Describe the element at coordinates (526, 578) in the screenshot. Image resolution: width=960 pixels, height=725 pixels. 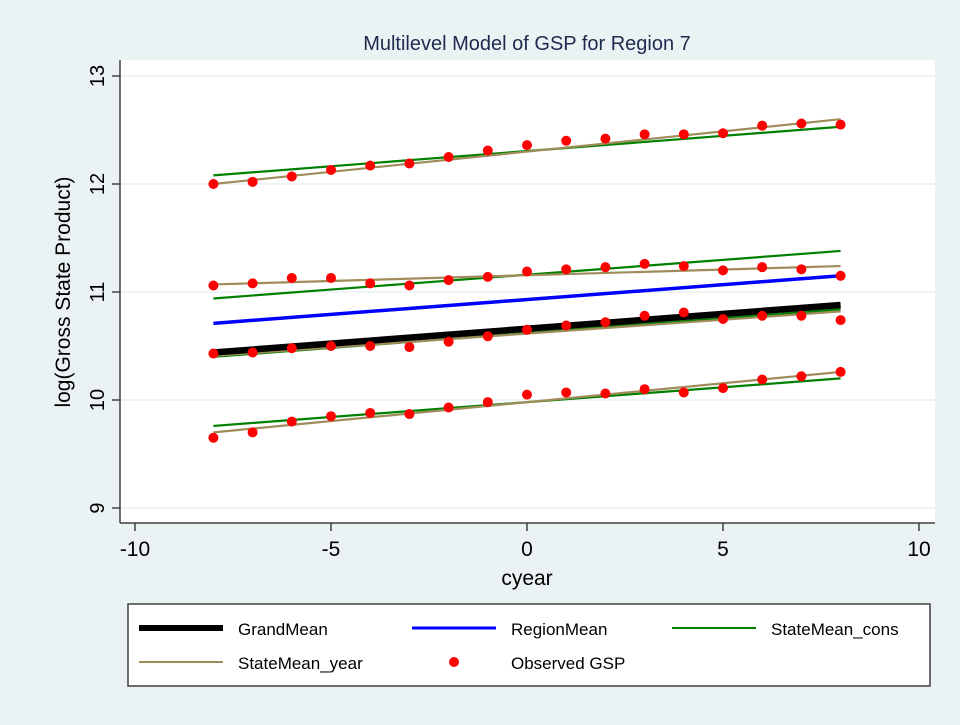
I see `x-axis-label: cyear` at that location.